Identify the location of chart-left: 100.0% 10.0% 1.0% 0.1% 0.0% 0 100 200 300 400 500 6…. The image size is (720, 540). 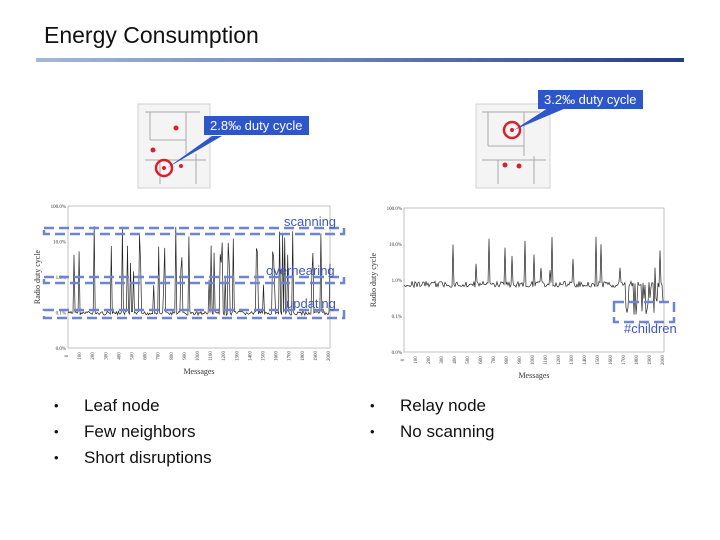
(182, 290).